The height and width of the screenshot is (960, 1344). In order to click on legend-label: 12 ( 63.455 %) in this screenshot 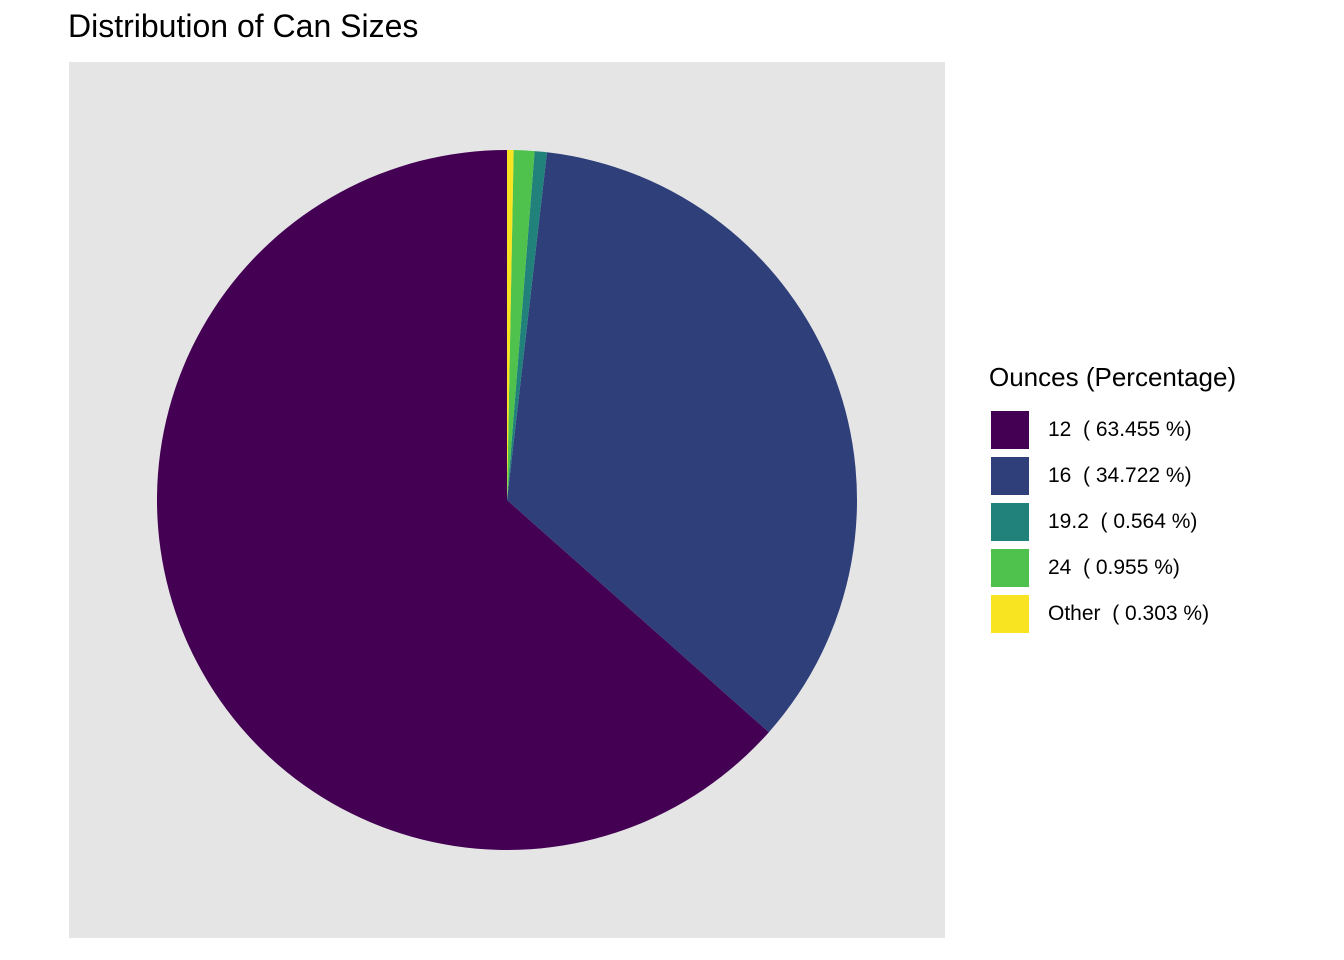, I will do `click(1120, 429)`.